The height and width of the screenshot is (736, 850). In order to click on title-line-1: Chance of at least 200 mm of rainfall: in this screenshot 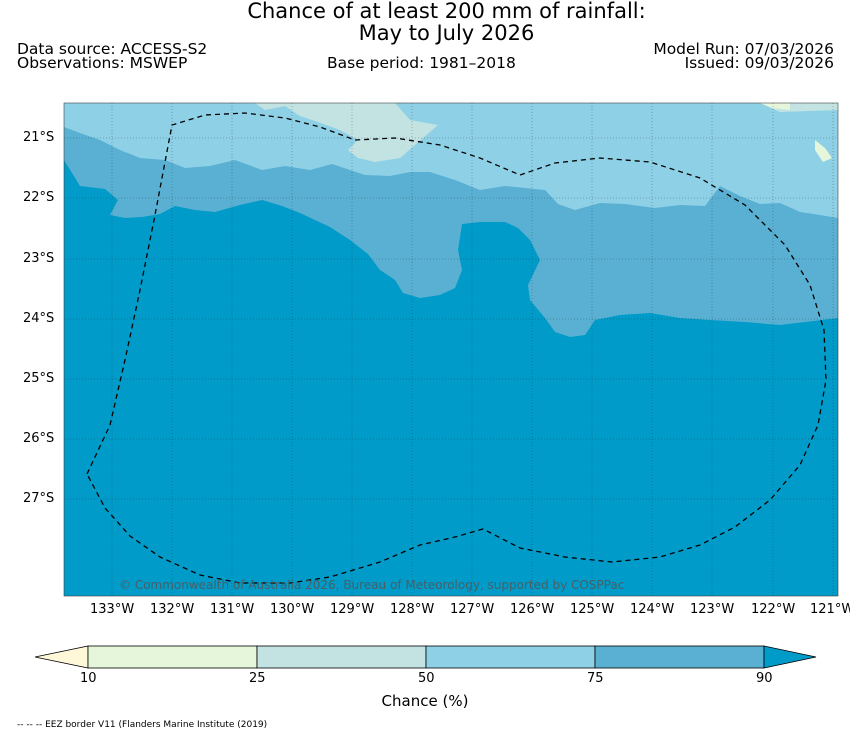, I will do `click(446, 11)`.